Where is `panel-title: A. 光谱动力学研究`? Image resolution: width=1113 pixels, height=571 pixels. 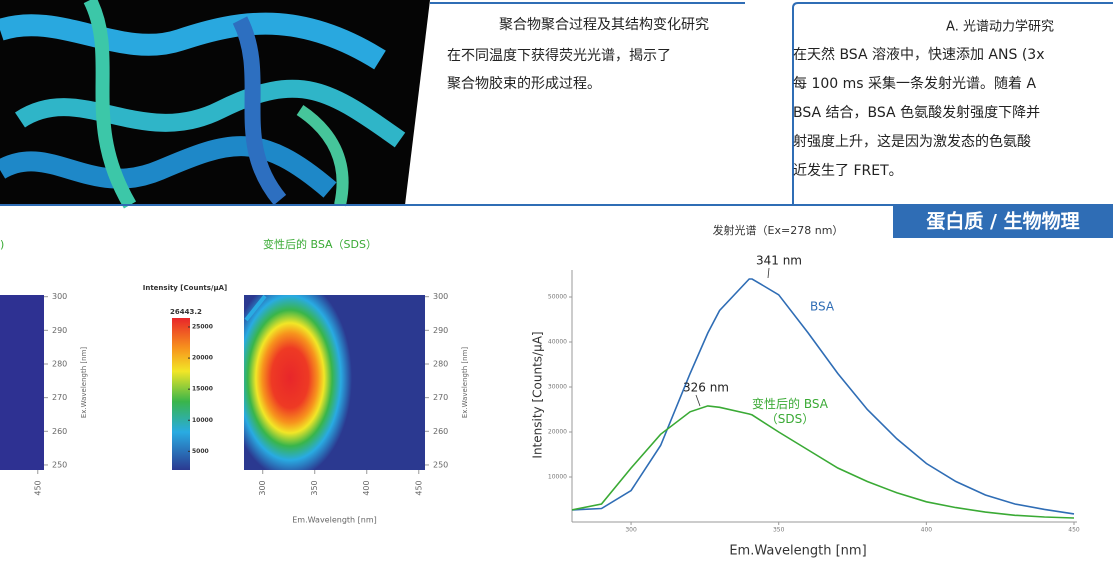 panel-title: A. 光谱动力学研究 is located at coordinates (1000, 27).